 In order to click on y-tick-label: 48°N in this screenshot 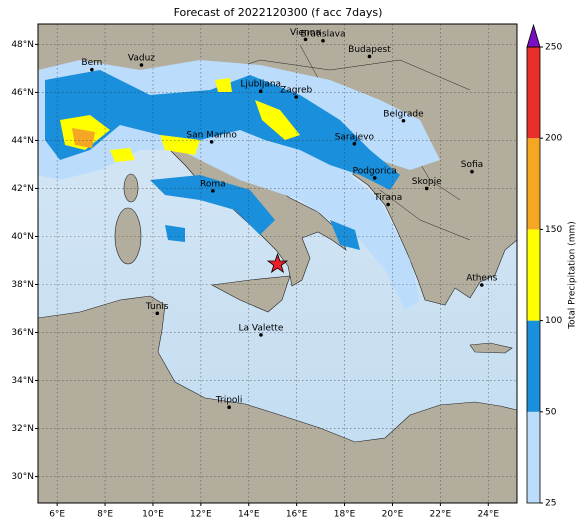, I will do `click(22, 45)`.